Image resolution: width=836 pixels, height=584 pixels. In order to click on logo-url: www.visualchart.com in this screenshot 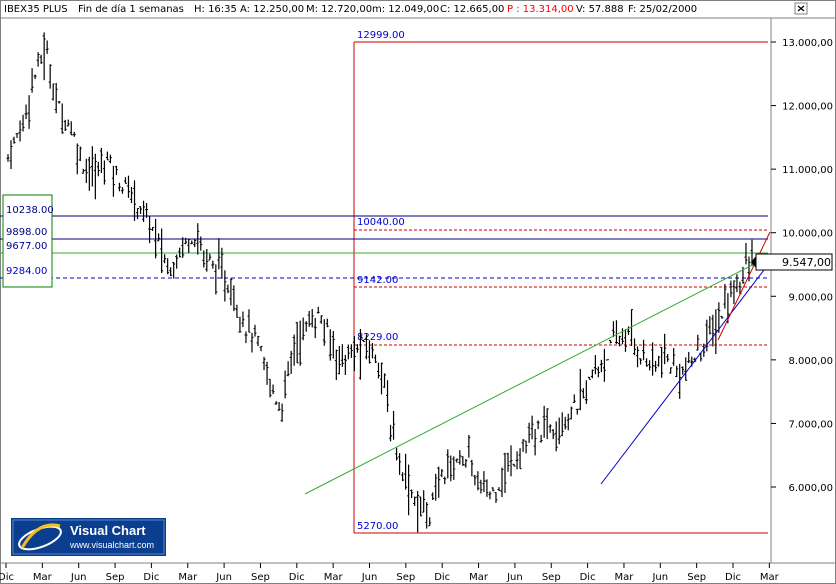, I will do `click(111, 545)`.